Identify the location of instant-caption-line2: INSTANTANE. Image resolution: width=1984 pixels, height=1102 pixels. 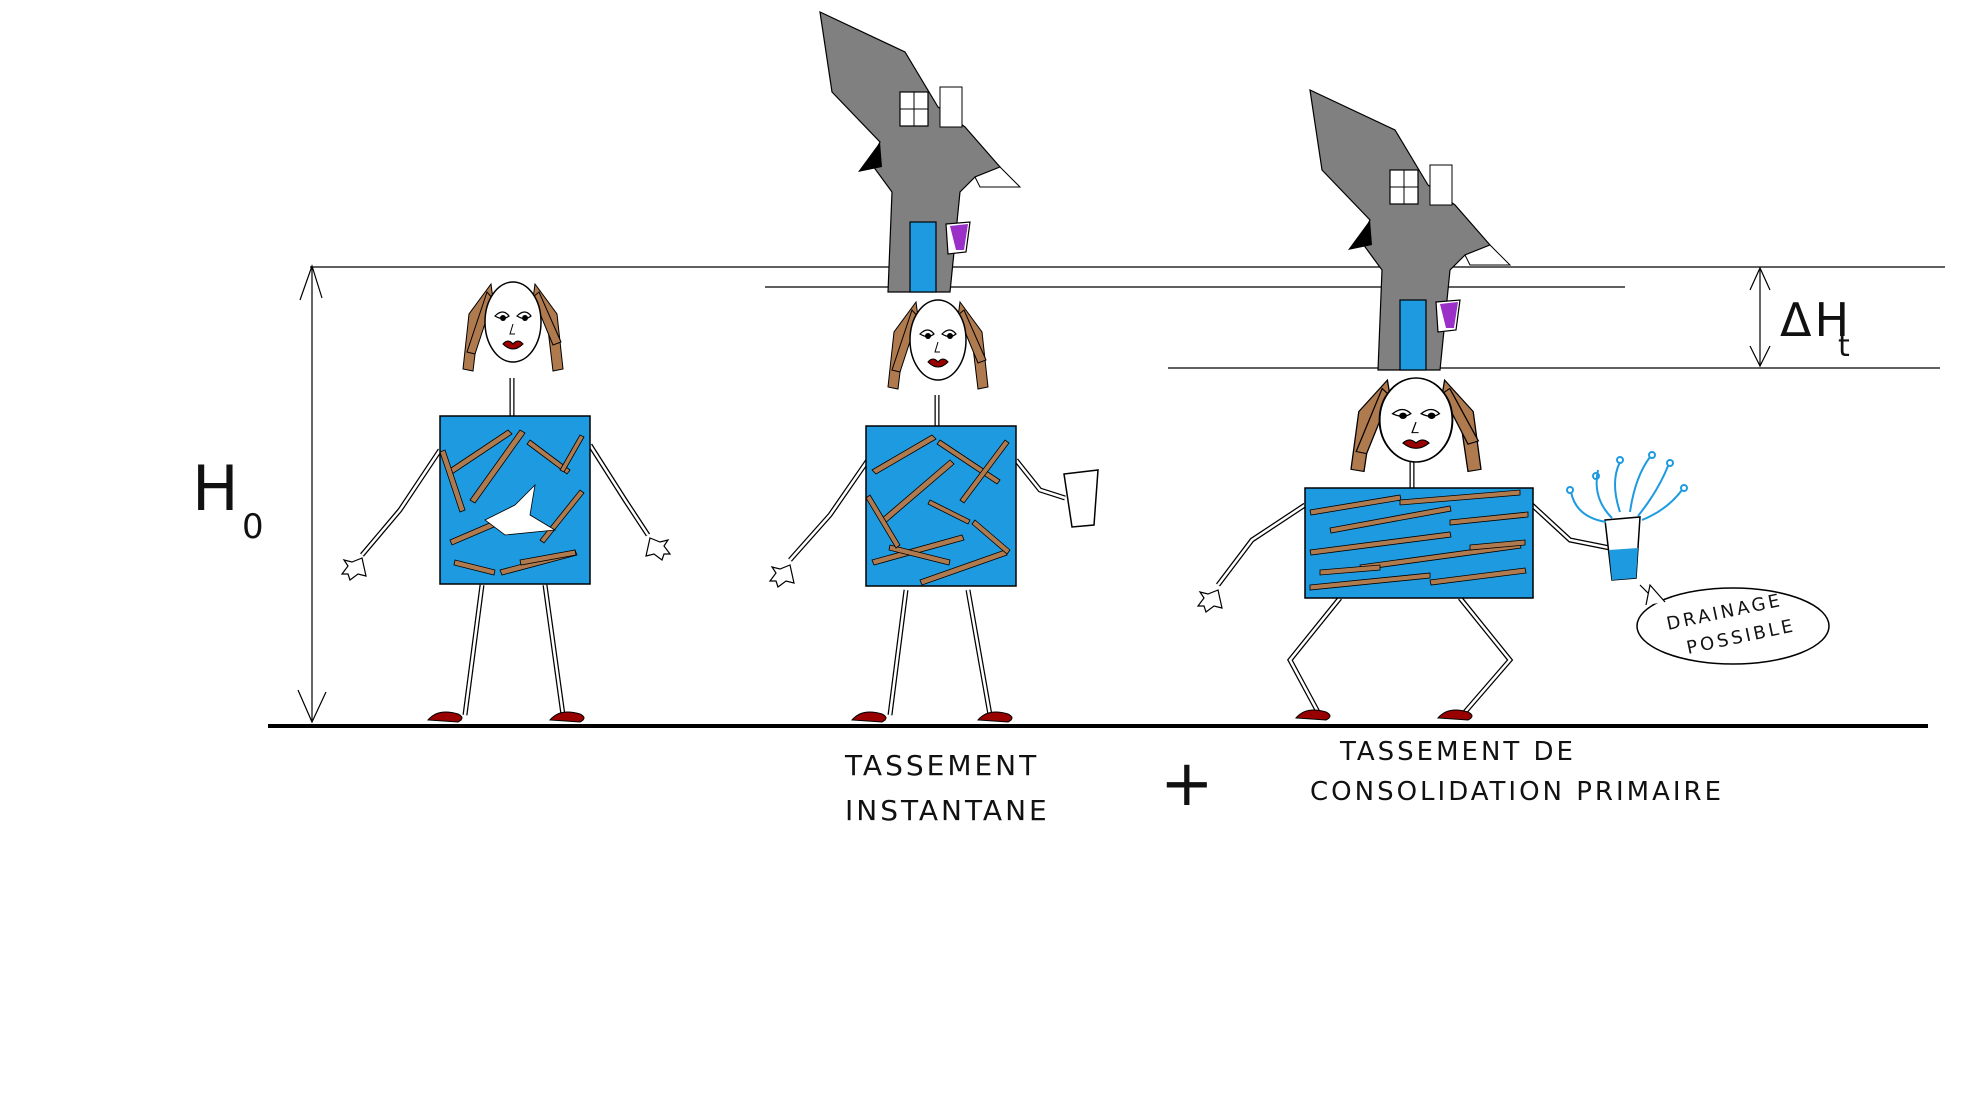
(947, 810).